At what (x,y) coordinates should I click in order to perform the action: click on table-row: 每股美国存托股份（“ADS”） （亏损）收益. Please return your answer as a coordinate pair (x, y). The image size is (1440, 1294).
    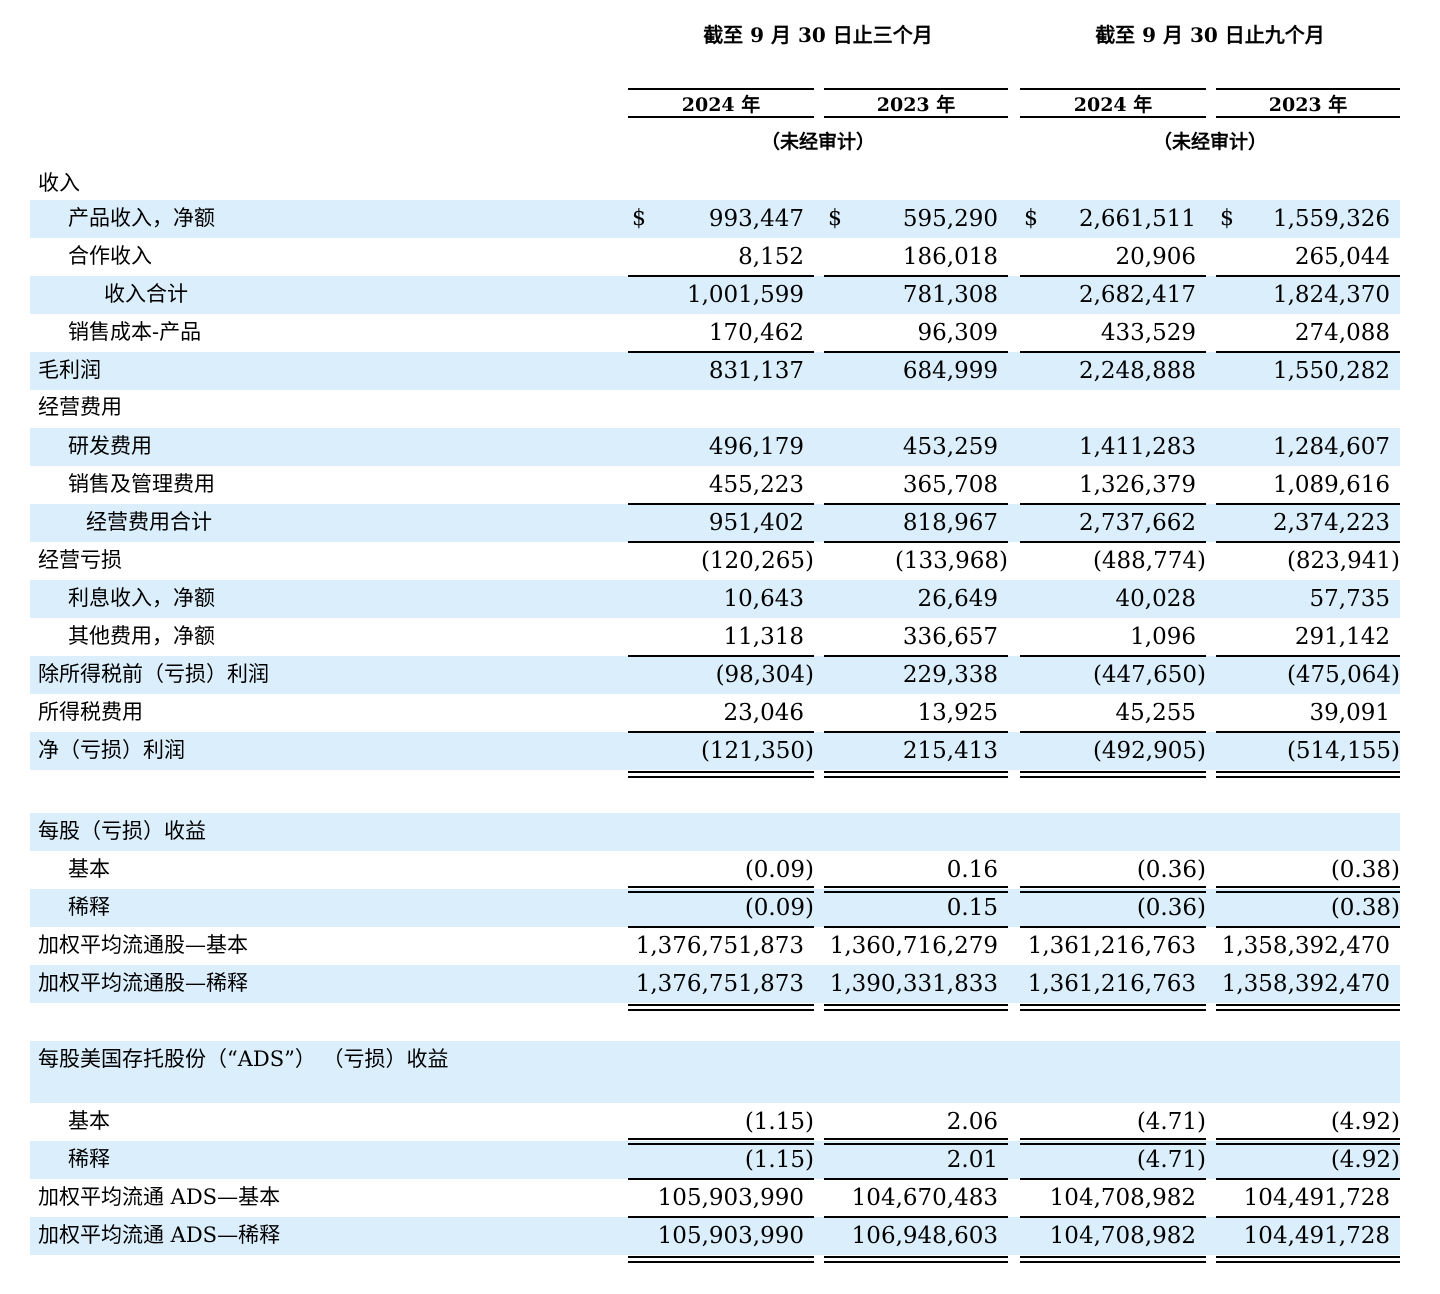
    Looking at the image, I should click on (715, 1072).